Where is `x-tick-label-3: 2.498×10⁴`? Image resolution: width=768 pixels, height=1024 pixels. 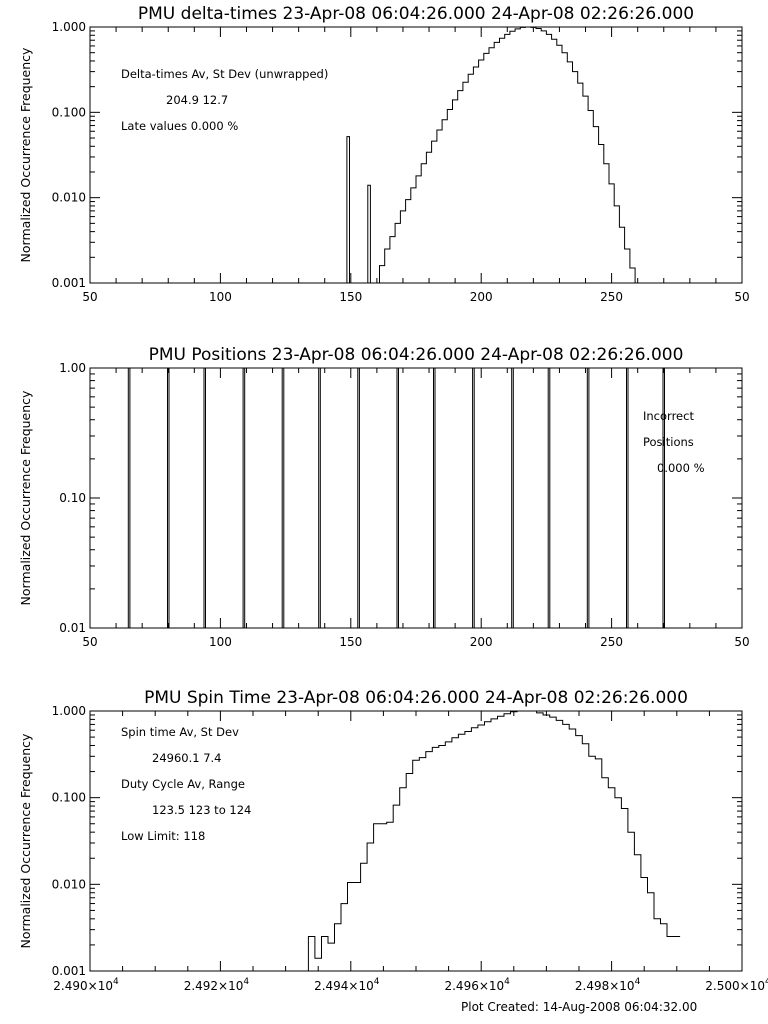 x-tick-label-3: 2.498×10⁴ is located at coordinates (608, 985).